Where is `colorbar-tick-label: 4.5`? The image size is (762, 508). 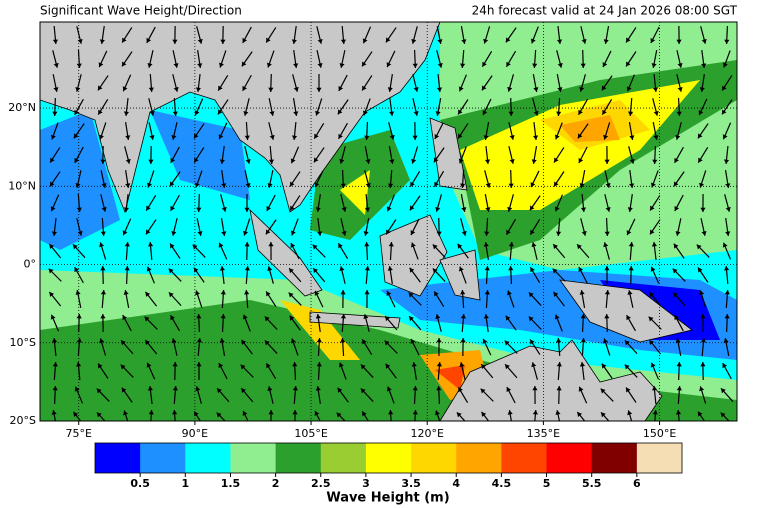
colorbar-tick-label: 4.5 is located at coordinates (502, 483).